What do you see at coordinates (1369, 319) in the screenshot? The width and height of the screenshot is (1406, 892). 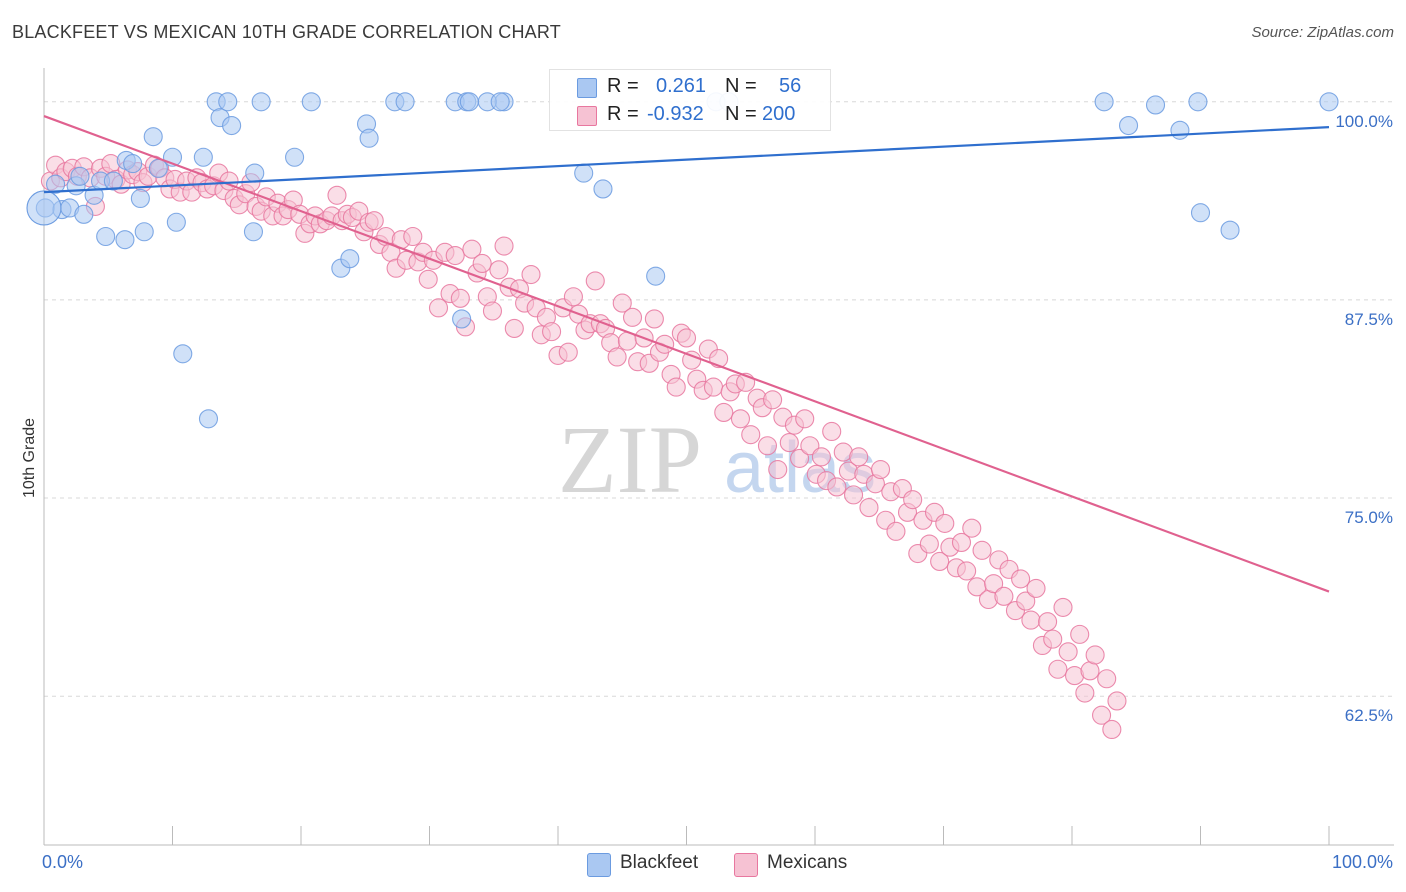 I see `y-tick-label: 87.5%` at bounding box center [1369, 319].